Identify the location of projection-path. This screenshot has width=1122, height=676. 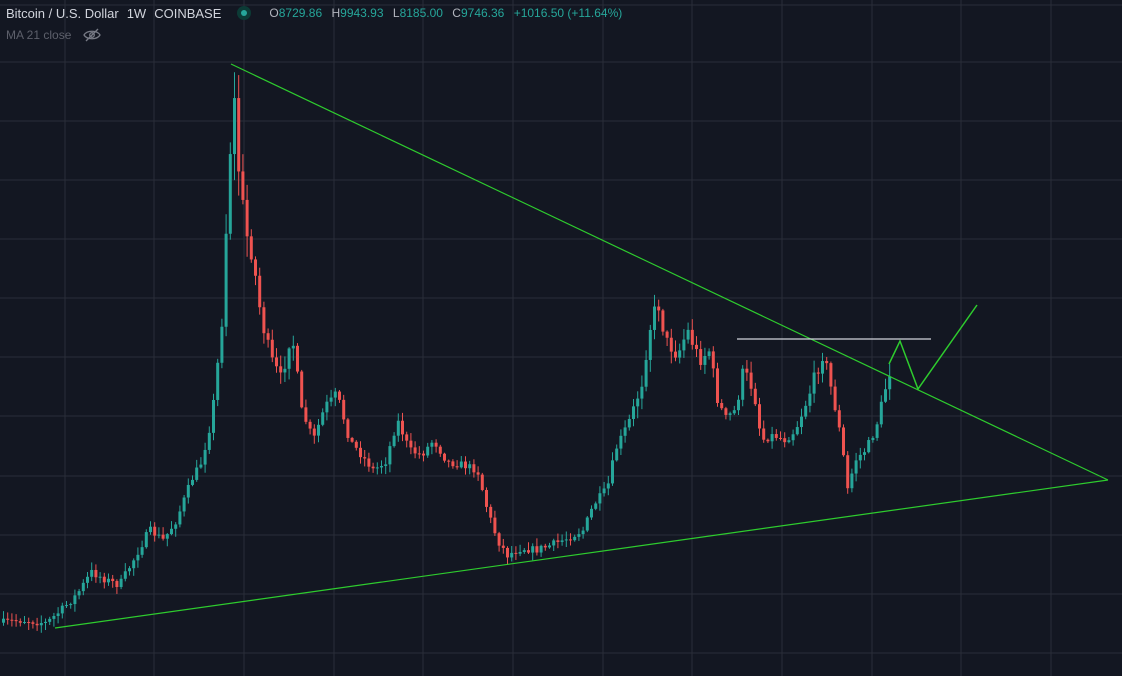
(933, 347).